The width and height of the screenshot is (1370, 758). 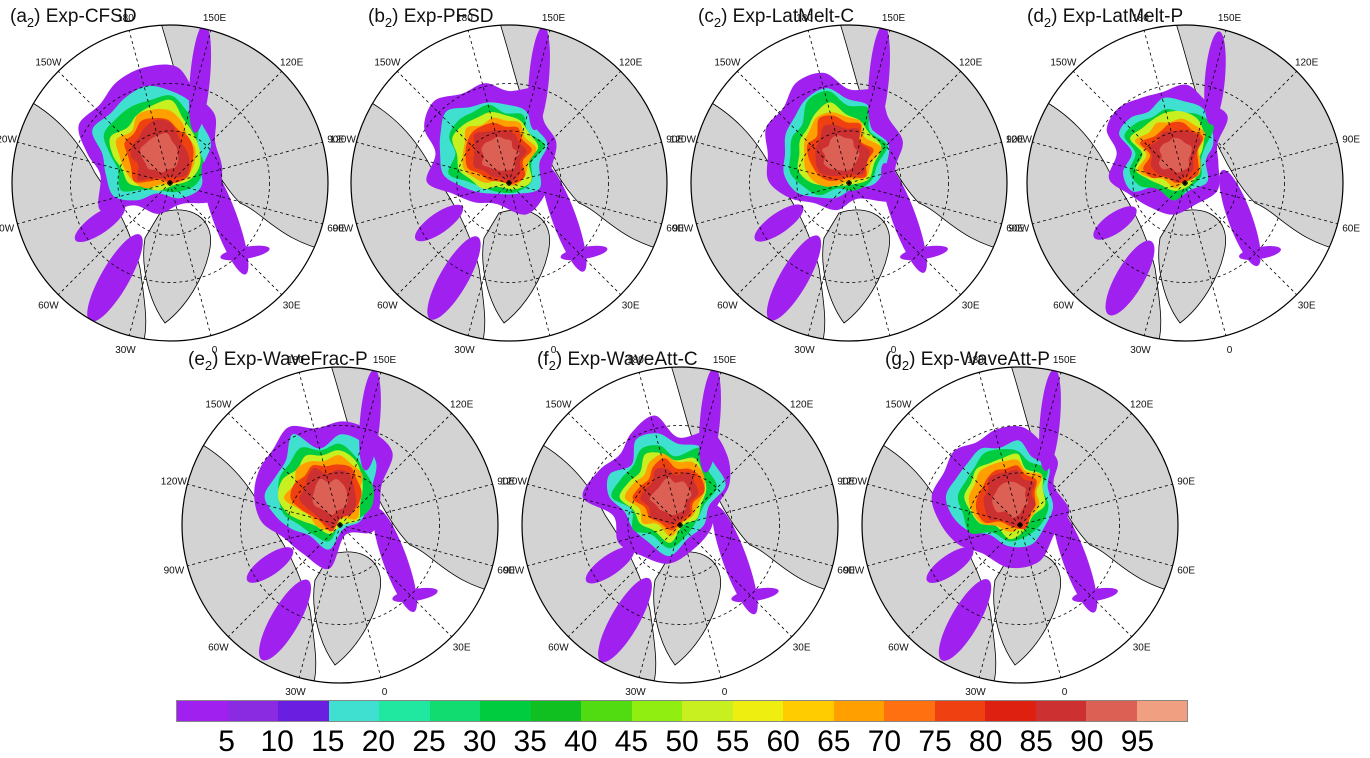 I want to click on colorbar-tick-label: 90, so click(x=1087, y=741).